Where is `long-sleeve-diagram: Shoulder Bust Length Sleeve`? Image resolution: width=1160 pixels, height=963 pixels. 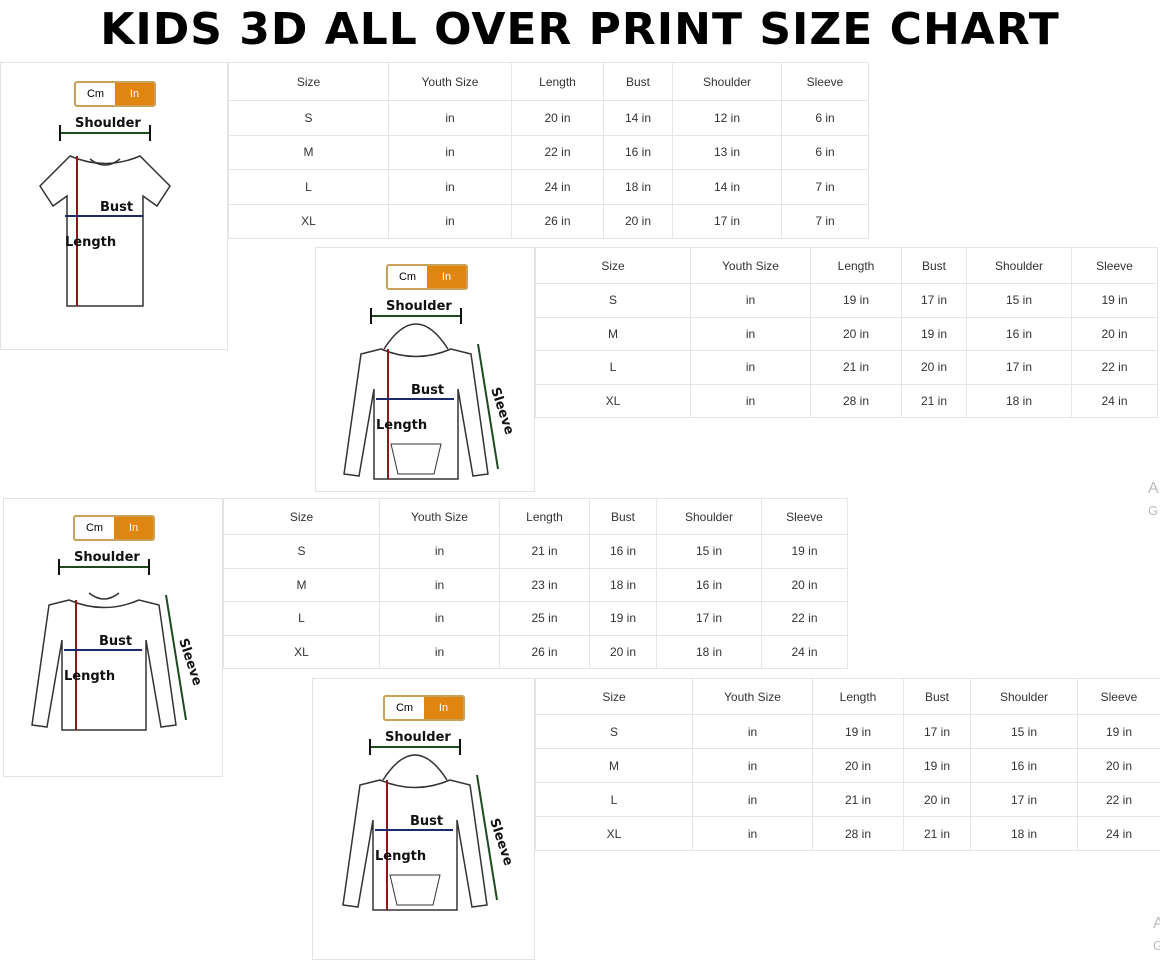 long-sleeve-diagram: Shoulder Bust Length Sleeve is located at coordinates (118, 640).